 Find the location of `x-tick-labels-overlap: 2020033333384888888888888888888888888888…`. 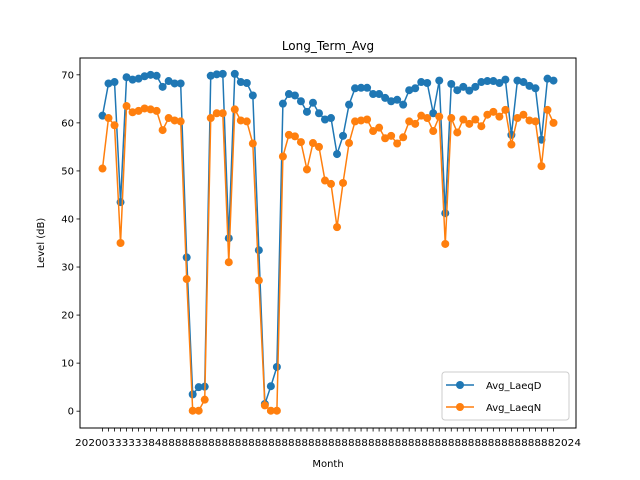

x-tick-labels-overlap: 2020033333384888888888888888888888888888… is located at coordinates (328, 443).